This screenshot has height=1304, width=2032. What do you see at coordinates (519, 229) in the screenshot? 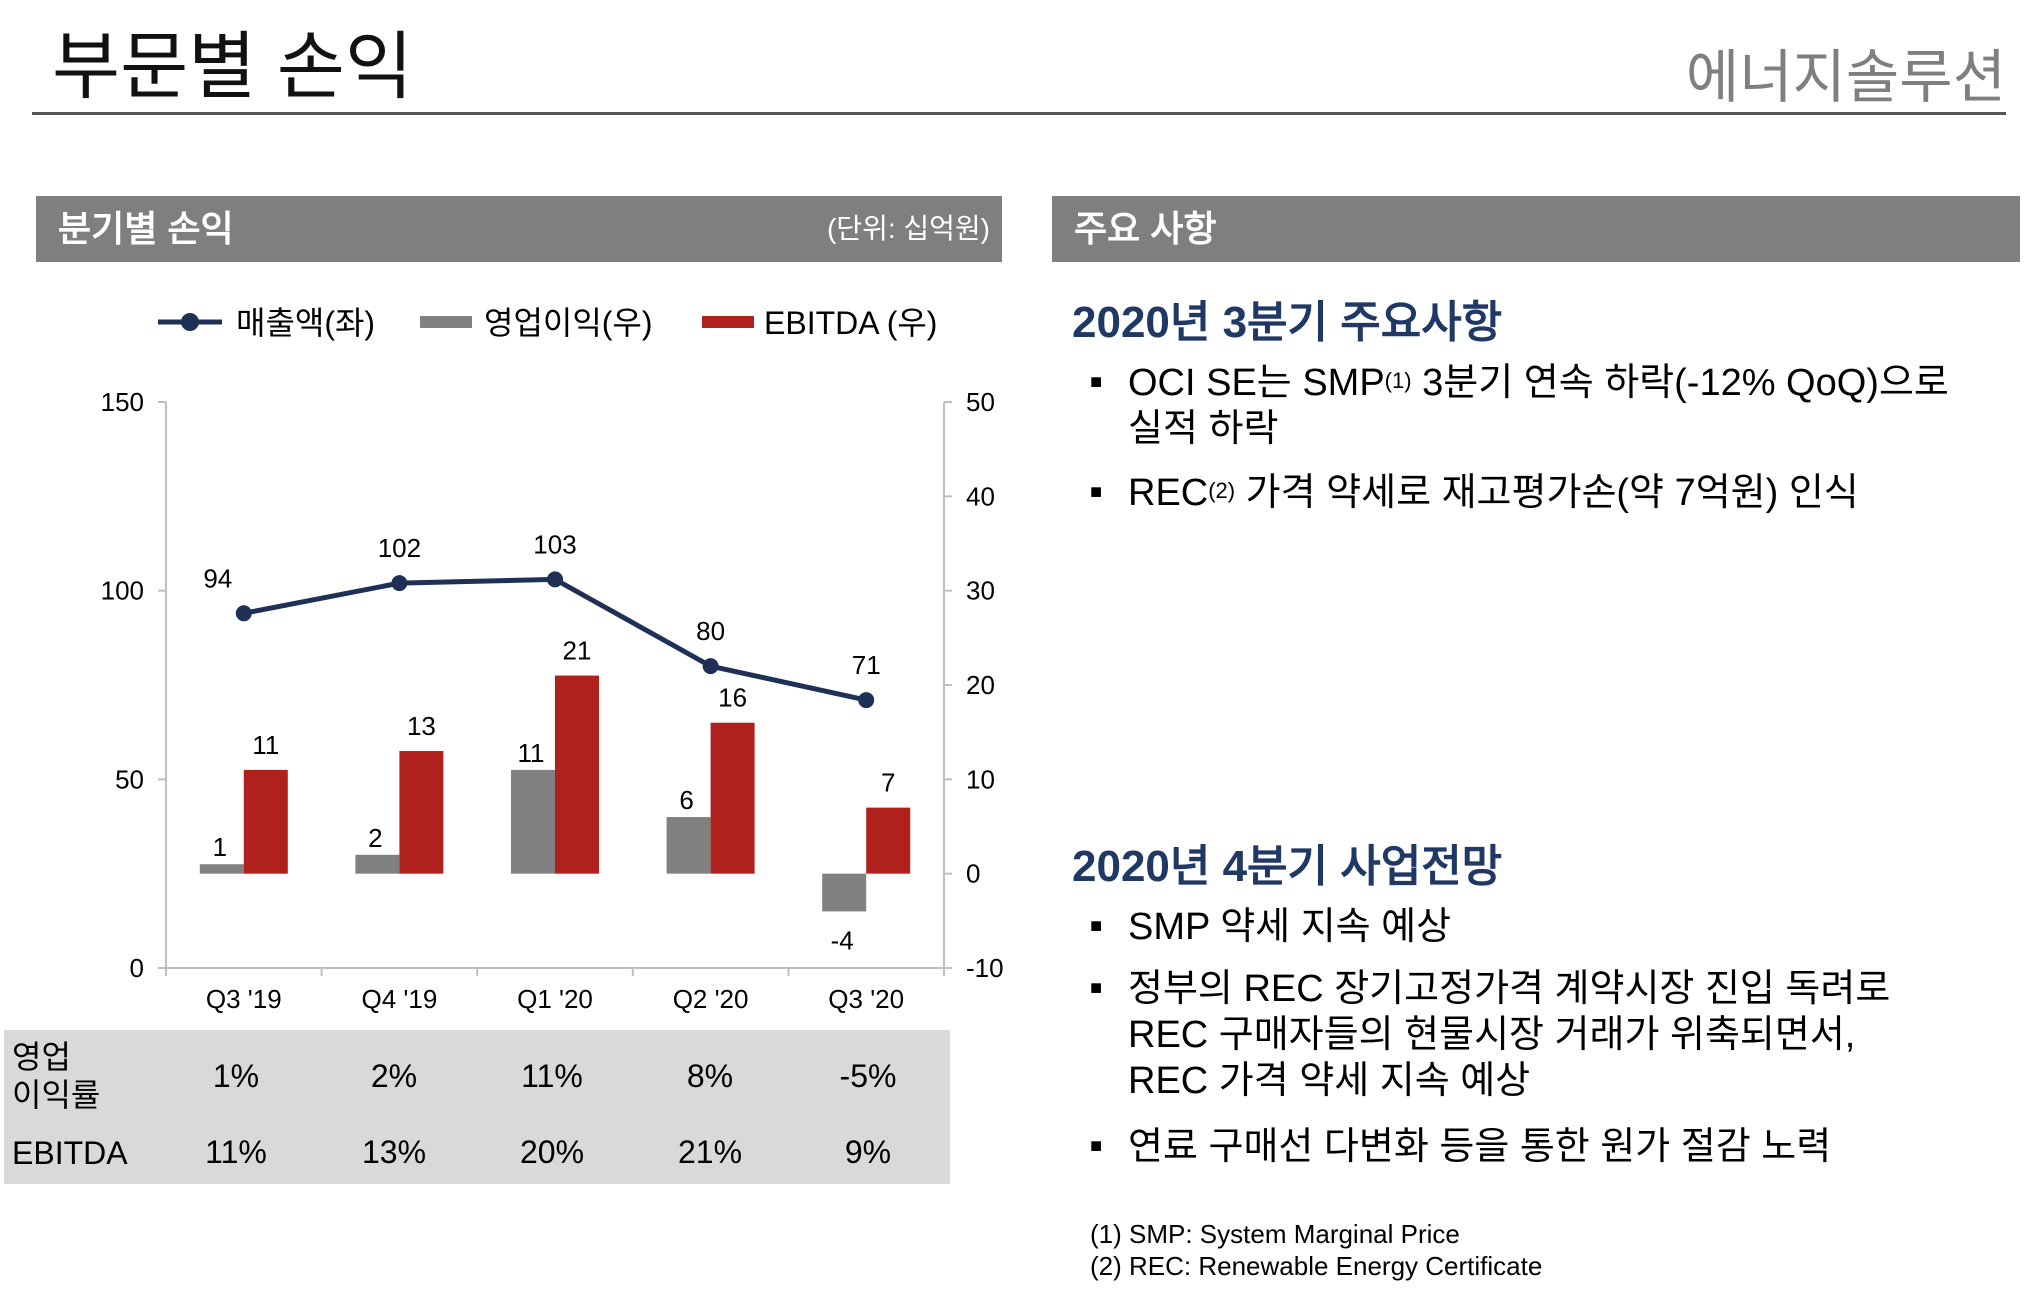
I see `quarterly-pl-header: 분기별 손익 (단위: 십억원)` at bounding box center [519, 229].